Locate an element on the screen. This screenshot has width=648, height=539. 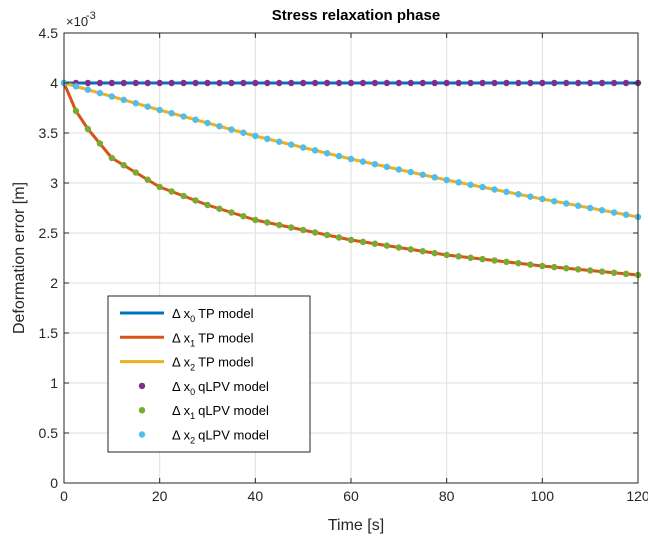
x-tick-label: 100 is located at coordinates (543, 496).